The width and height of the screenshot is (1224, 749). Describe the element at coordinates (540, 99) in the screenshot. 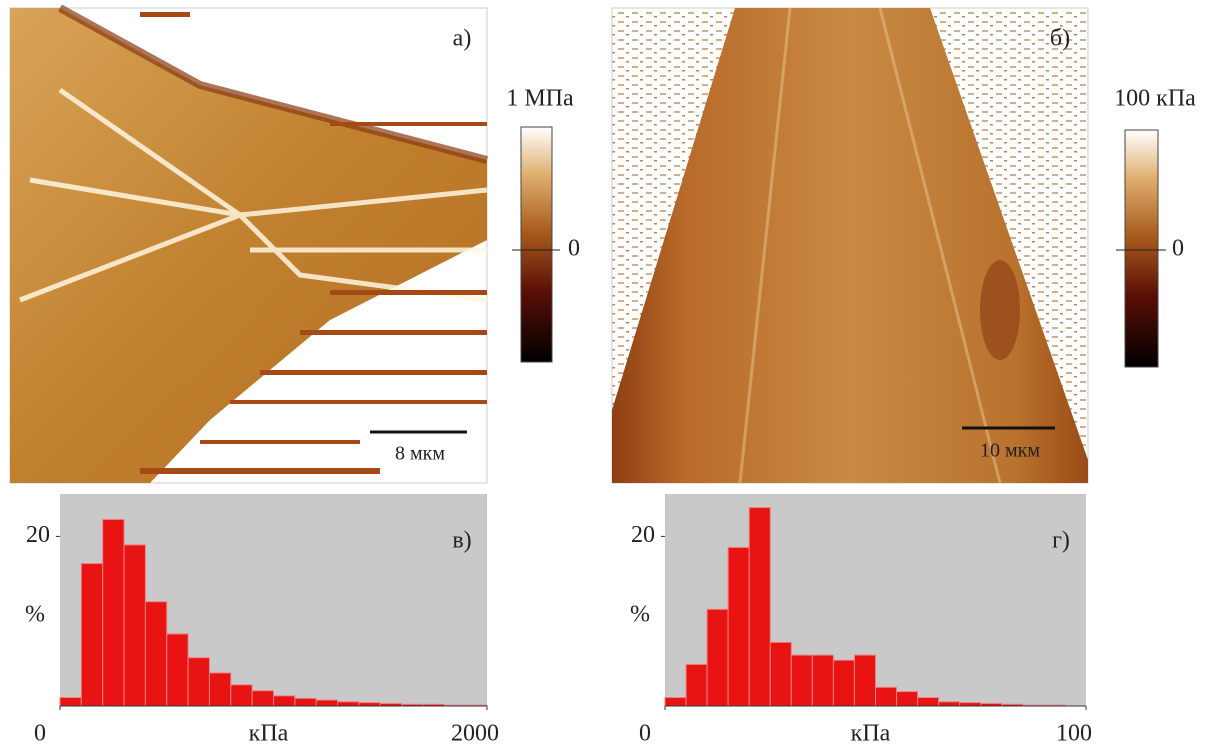

I see `colorbar-label: 1 МПа` at that location.